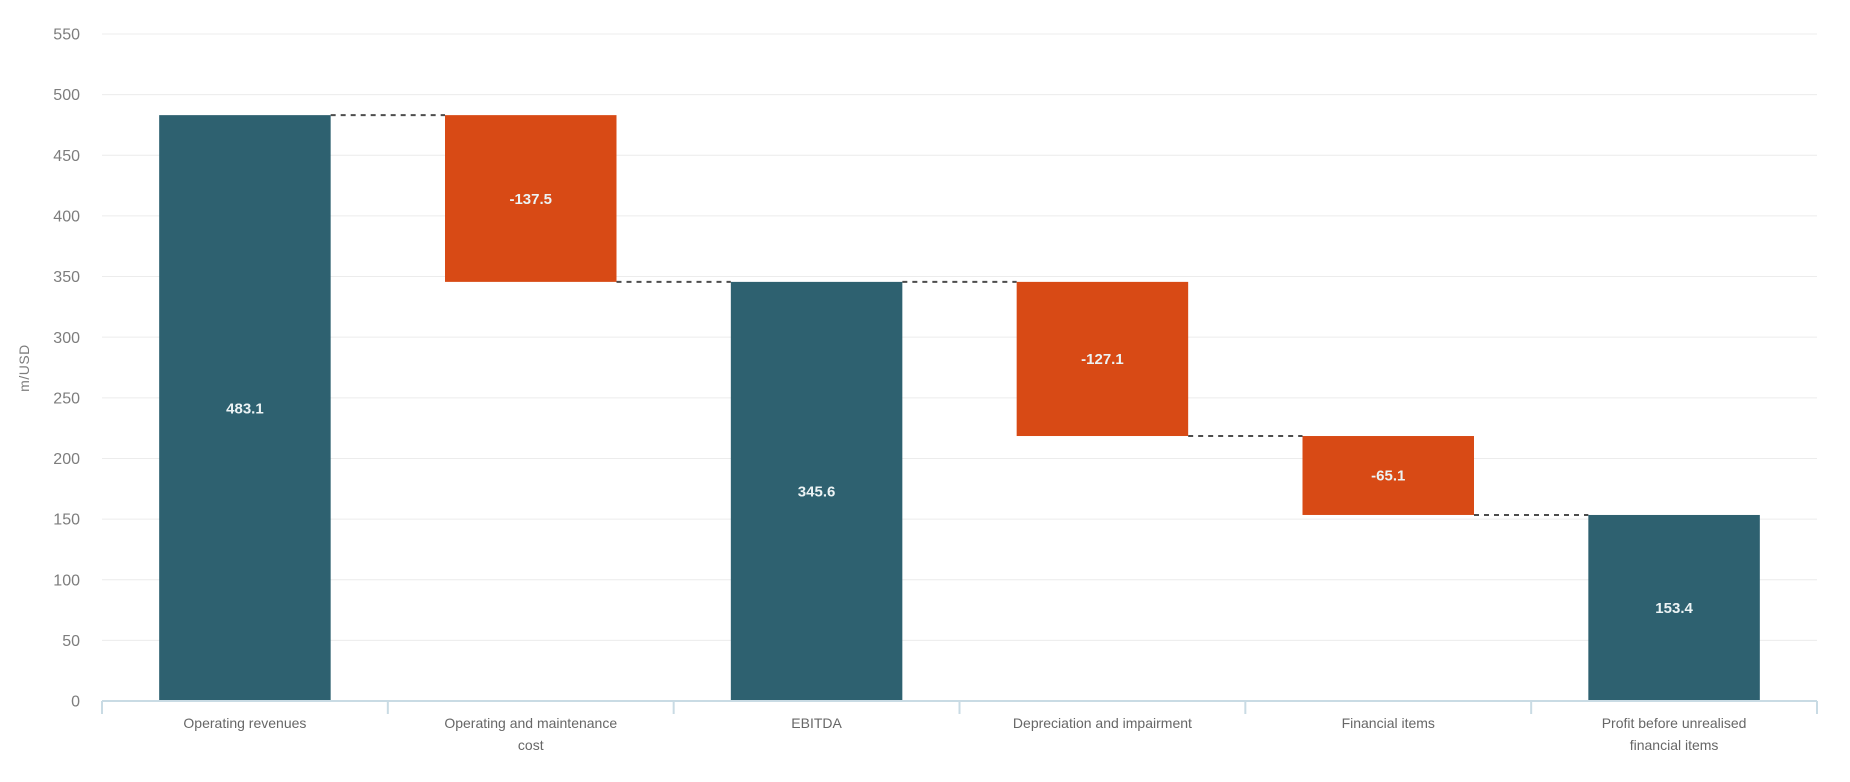  What do you see at coordinates (530, 734) in the screenshot?
I see `x-category-label-operating-and-maintenance-cost: Operating and maintenance cost` at bounding box center [530, 734].